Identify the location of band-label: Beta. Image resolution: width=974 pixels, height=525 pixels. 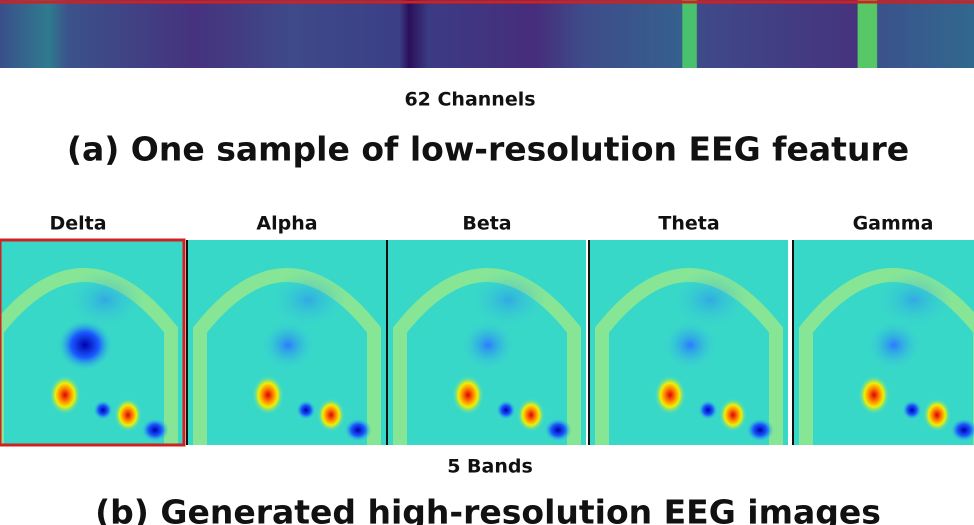
(486, 224).